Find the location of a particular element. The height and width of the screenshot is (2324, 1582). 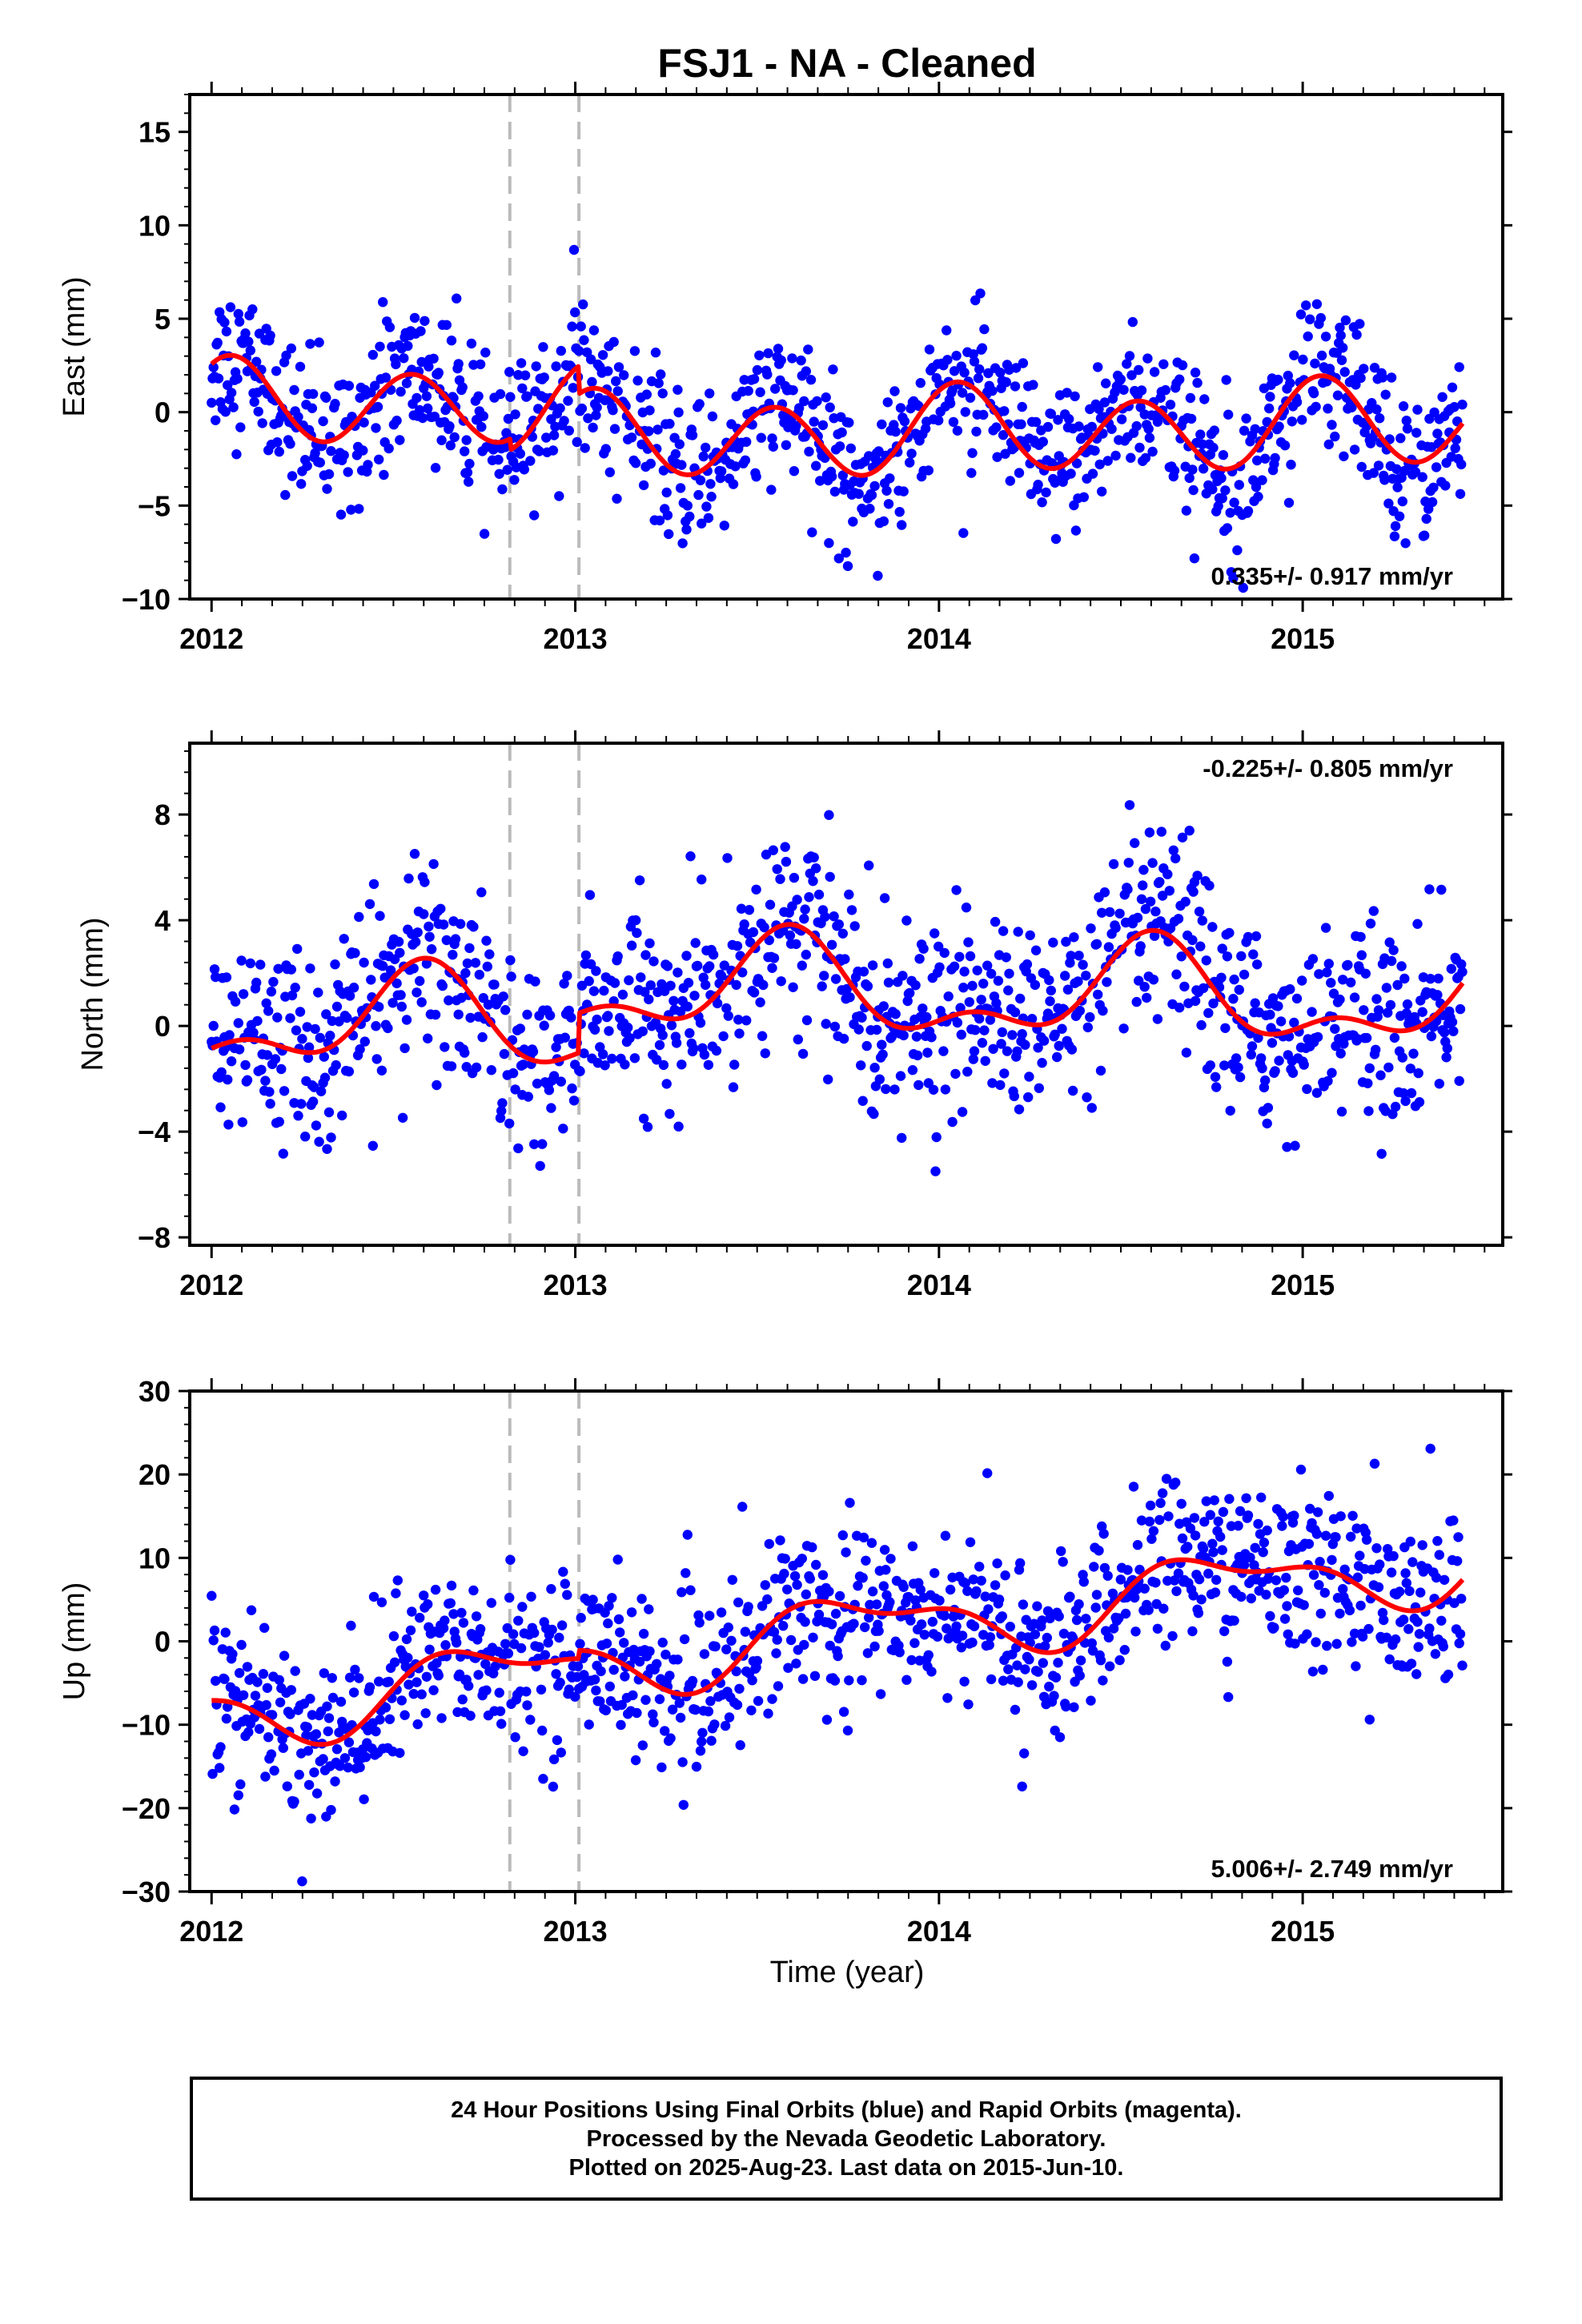

x-tick-label: 2013 is located at coordinates (576, 1285).